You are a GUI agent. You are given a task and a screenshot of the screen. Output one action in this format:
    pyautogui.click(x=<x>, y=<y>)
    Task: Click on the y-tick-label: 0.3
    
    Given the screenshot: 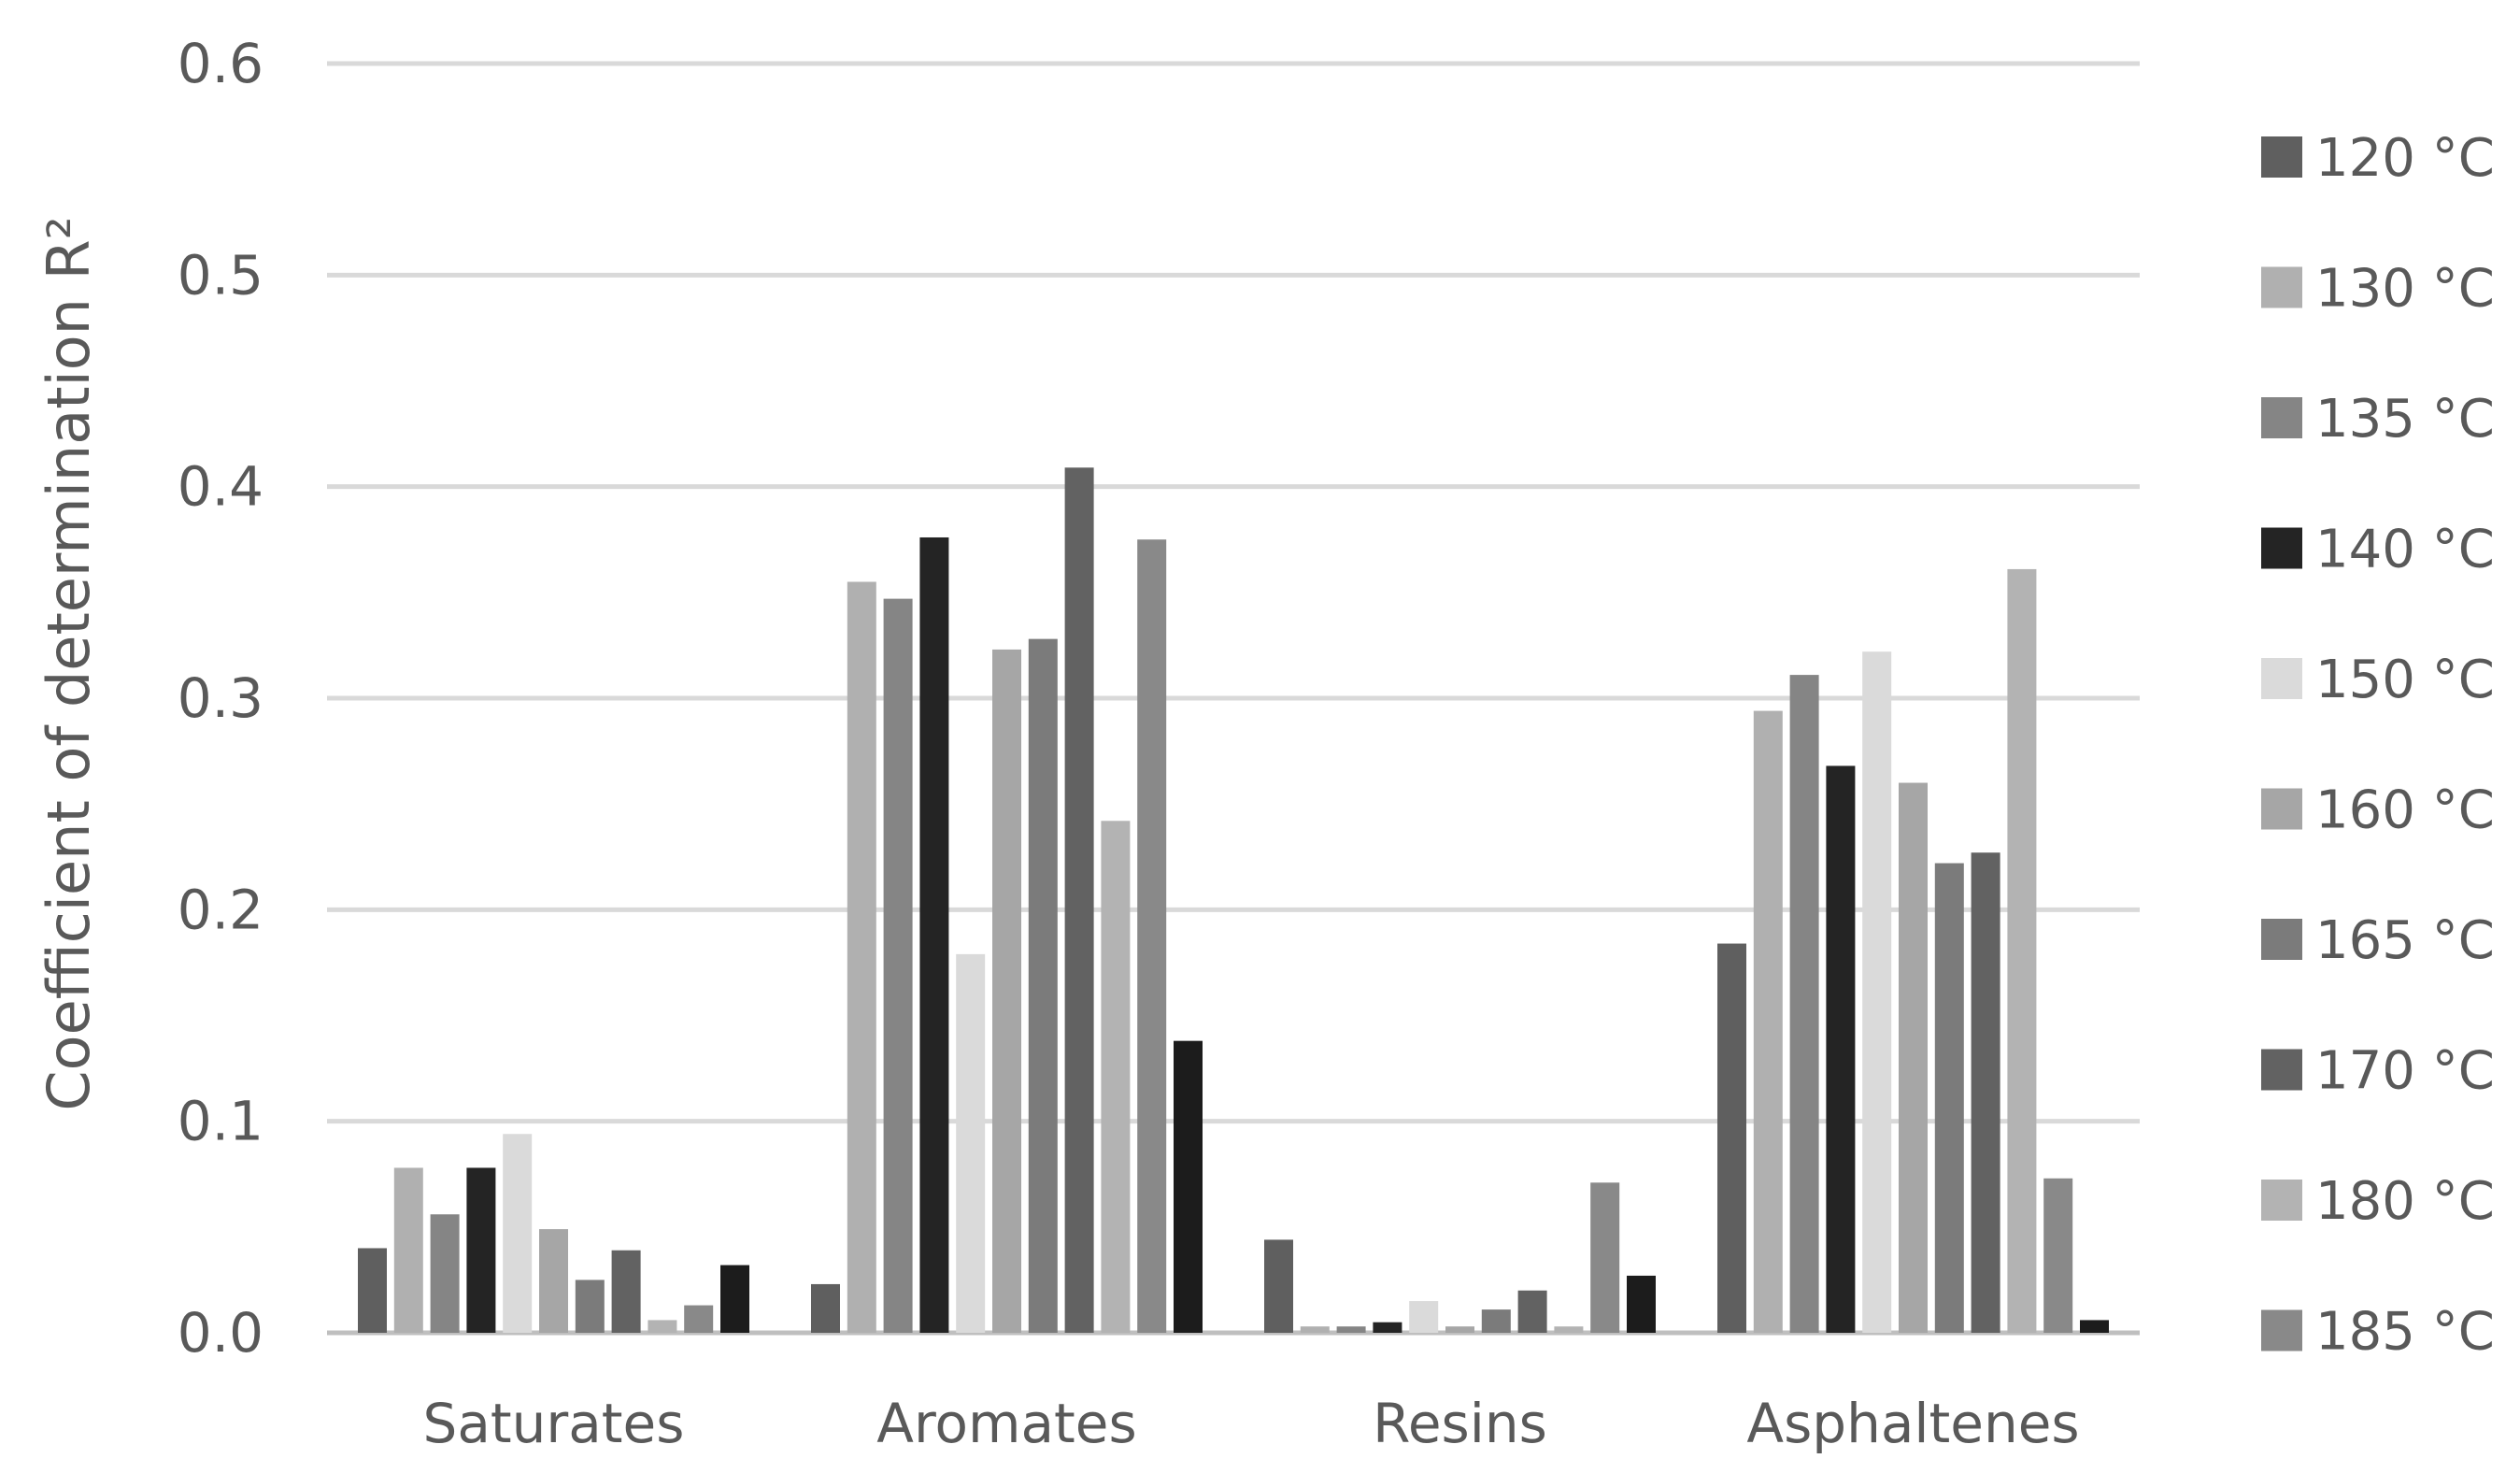 What is the action you would take?
    pyautogui.click(x=220, y=698)
    